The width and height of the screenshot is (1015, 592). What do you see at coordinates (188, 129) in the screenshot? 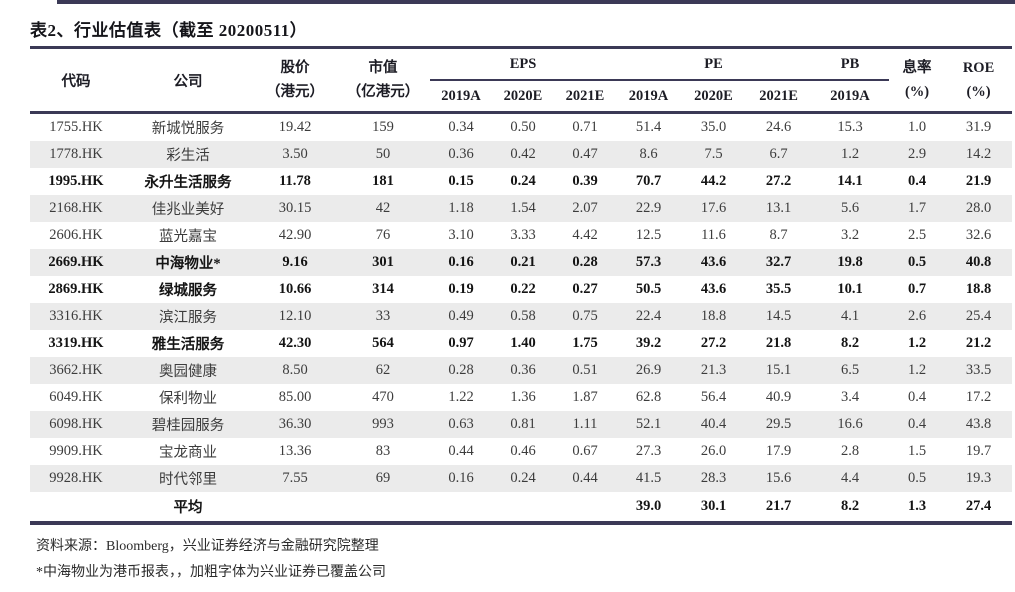
I see `cell-company: 新城悦服务` at bounding box center [188, 129].